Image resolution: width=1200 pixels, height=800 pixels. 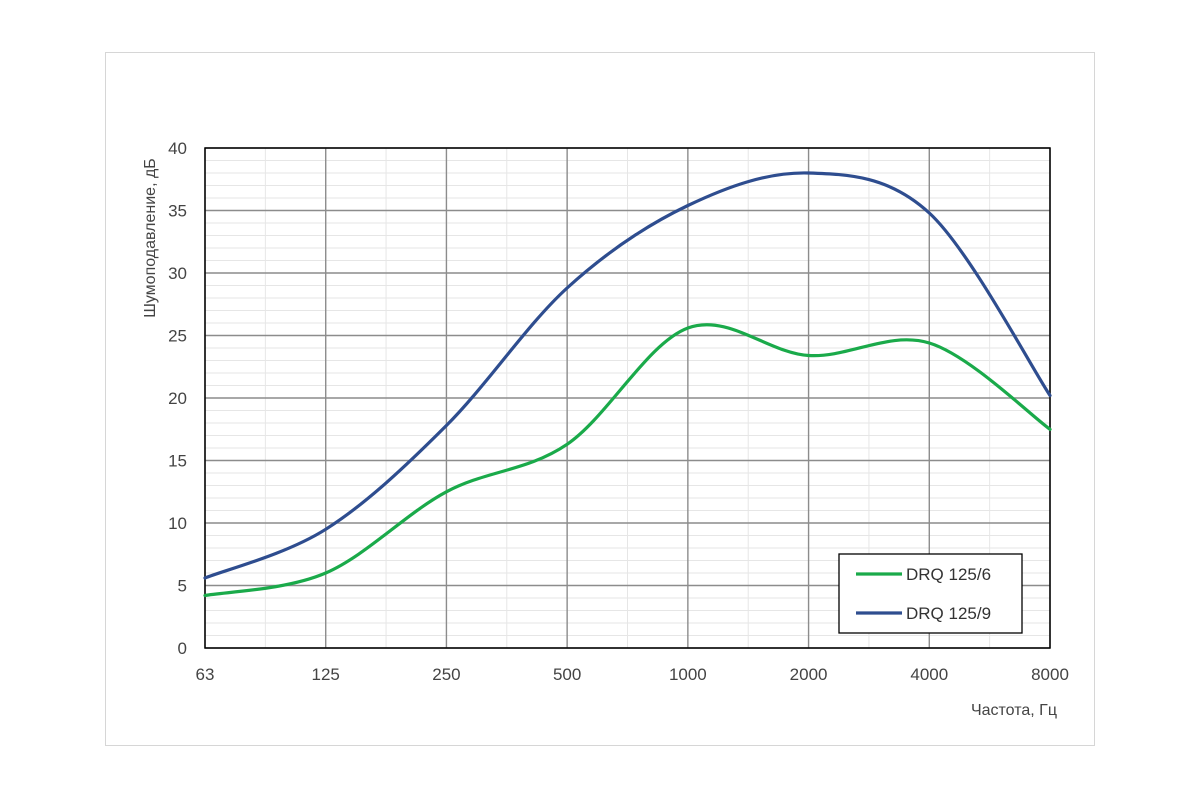 What do you see at coordinates (177, 148) in the screenshot?
I see `y-tick-label: 40` at bounding box center [177, 148].